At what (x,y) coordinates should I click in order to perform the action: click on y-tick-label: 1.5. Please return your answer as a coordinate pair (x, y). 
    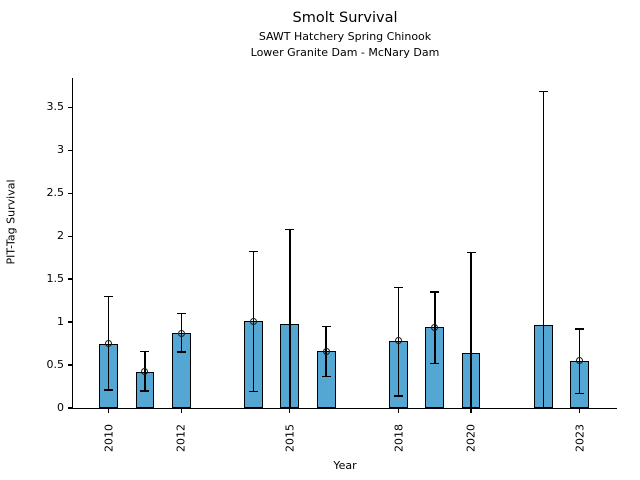
    Looking at the image, I should click on (55, 279).